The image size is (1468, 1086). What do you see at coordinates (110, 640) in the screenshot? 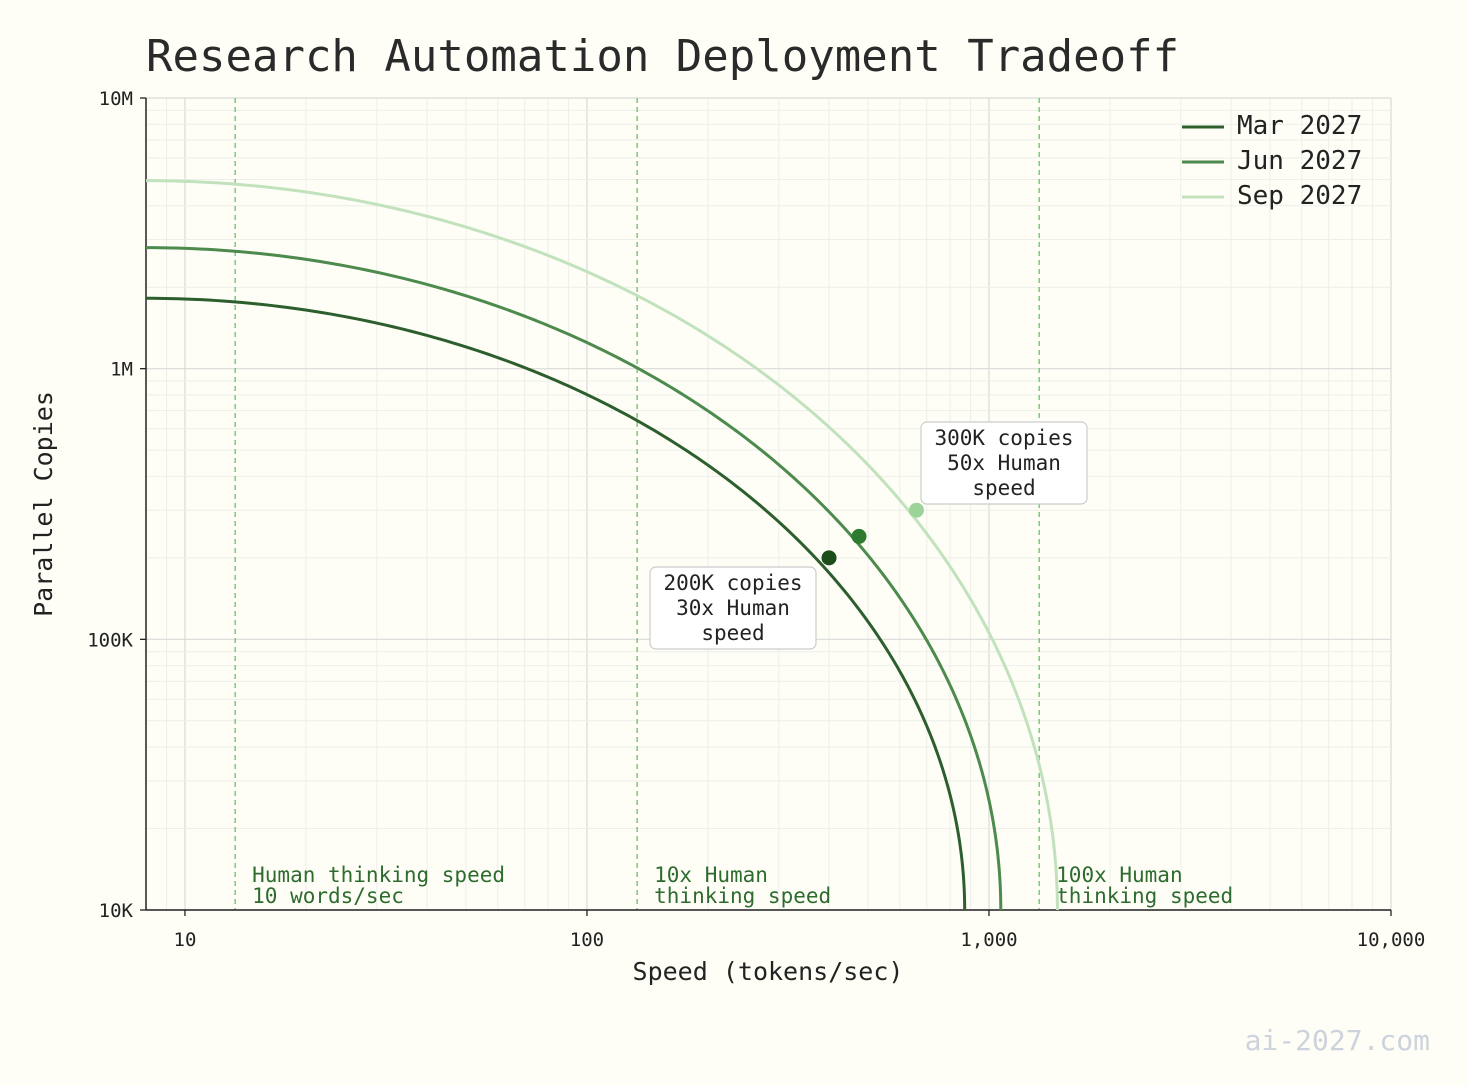
I see `y-tick-label: 100K` at bounding box center [110, 640].